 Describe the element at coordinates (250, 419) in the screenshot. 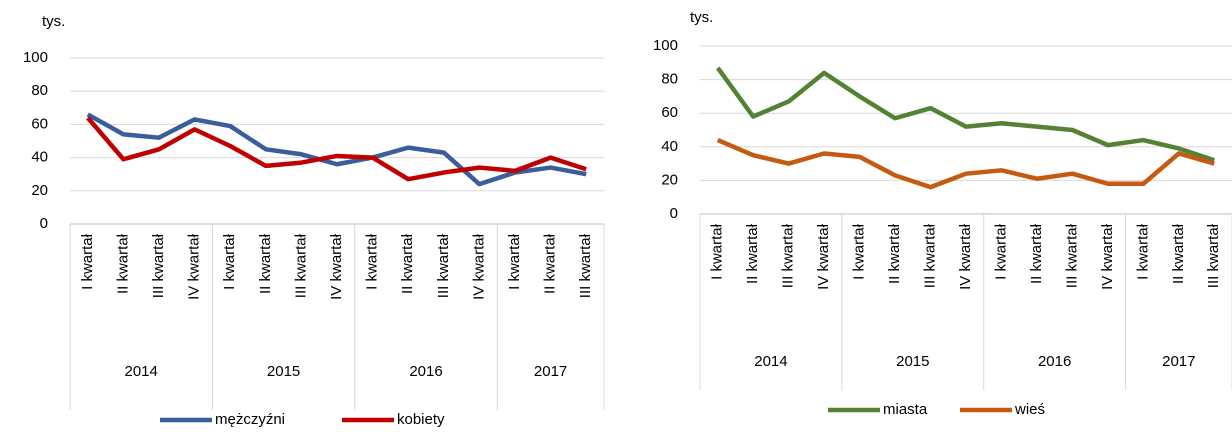

I see `legend-label: mężczyźni` at that location.